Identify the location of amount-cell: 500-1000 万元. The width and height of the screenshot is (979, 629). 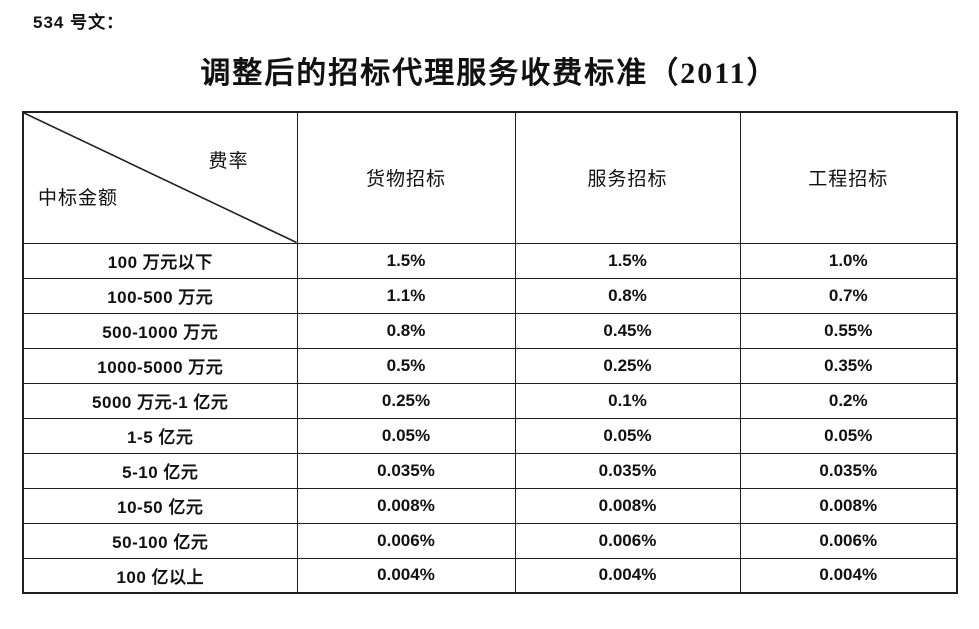
(160, 330).